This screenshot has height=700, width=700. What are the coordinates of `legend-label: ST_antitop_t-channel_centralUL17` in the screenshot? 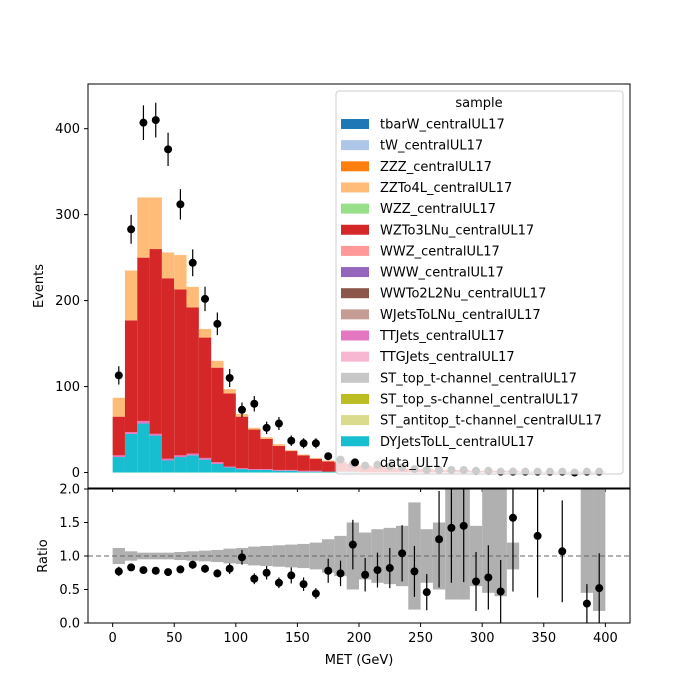 It's located at (491, 421).